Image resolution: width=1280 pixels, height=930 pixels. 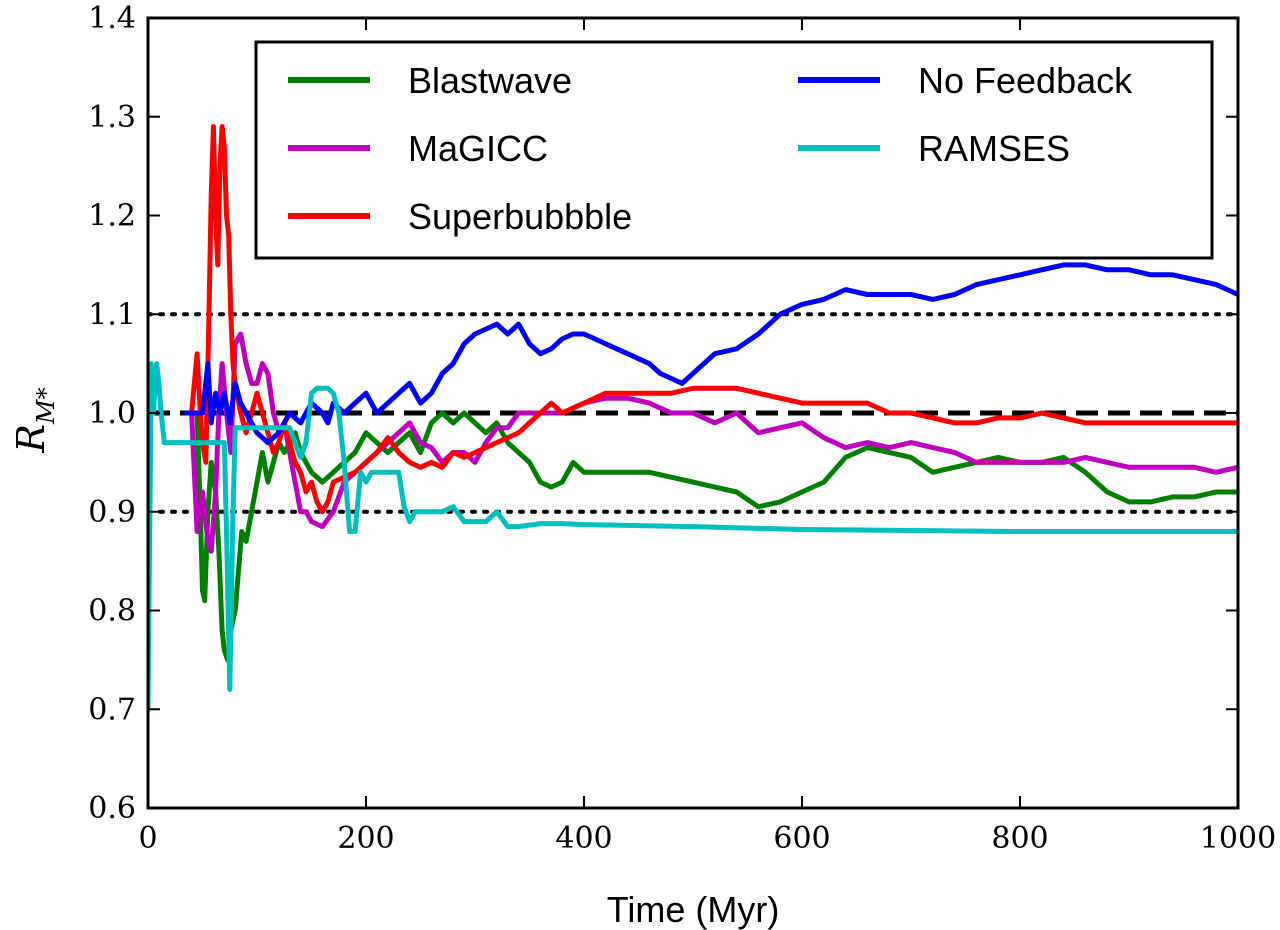 I want to click on y-tick-label: 1.0, so click(x=112, y=413).